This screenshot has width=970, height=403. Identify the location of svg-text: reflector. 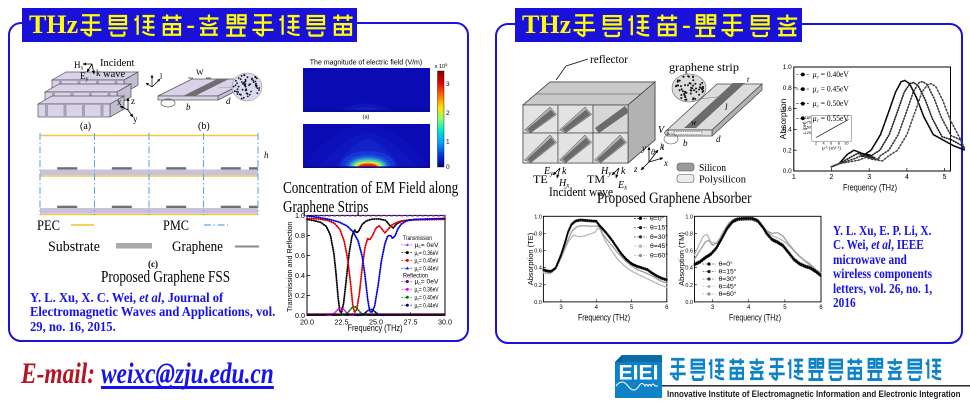
(609, 59).